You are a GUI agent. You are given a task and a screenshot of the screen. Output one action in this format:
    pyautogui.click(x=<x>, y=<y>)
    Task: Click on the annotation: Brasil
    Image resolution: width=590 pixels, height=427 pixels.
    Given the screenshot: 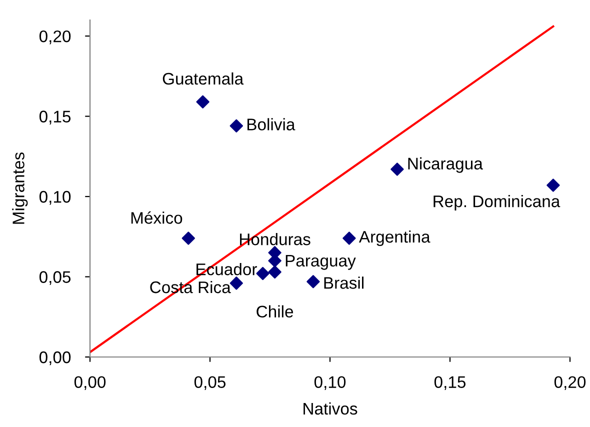 What is the action you would take?
    pyautogui.click(x=344, y=282)
    